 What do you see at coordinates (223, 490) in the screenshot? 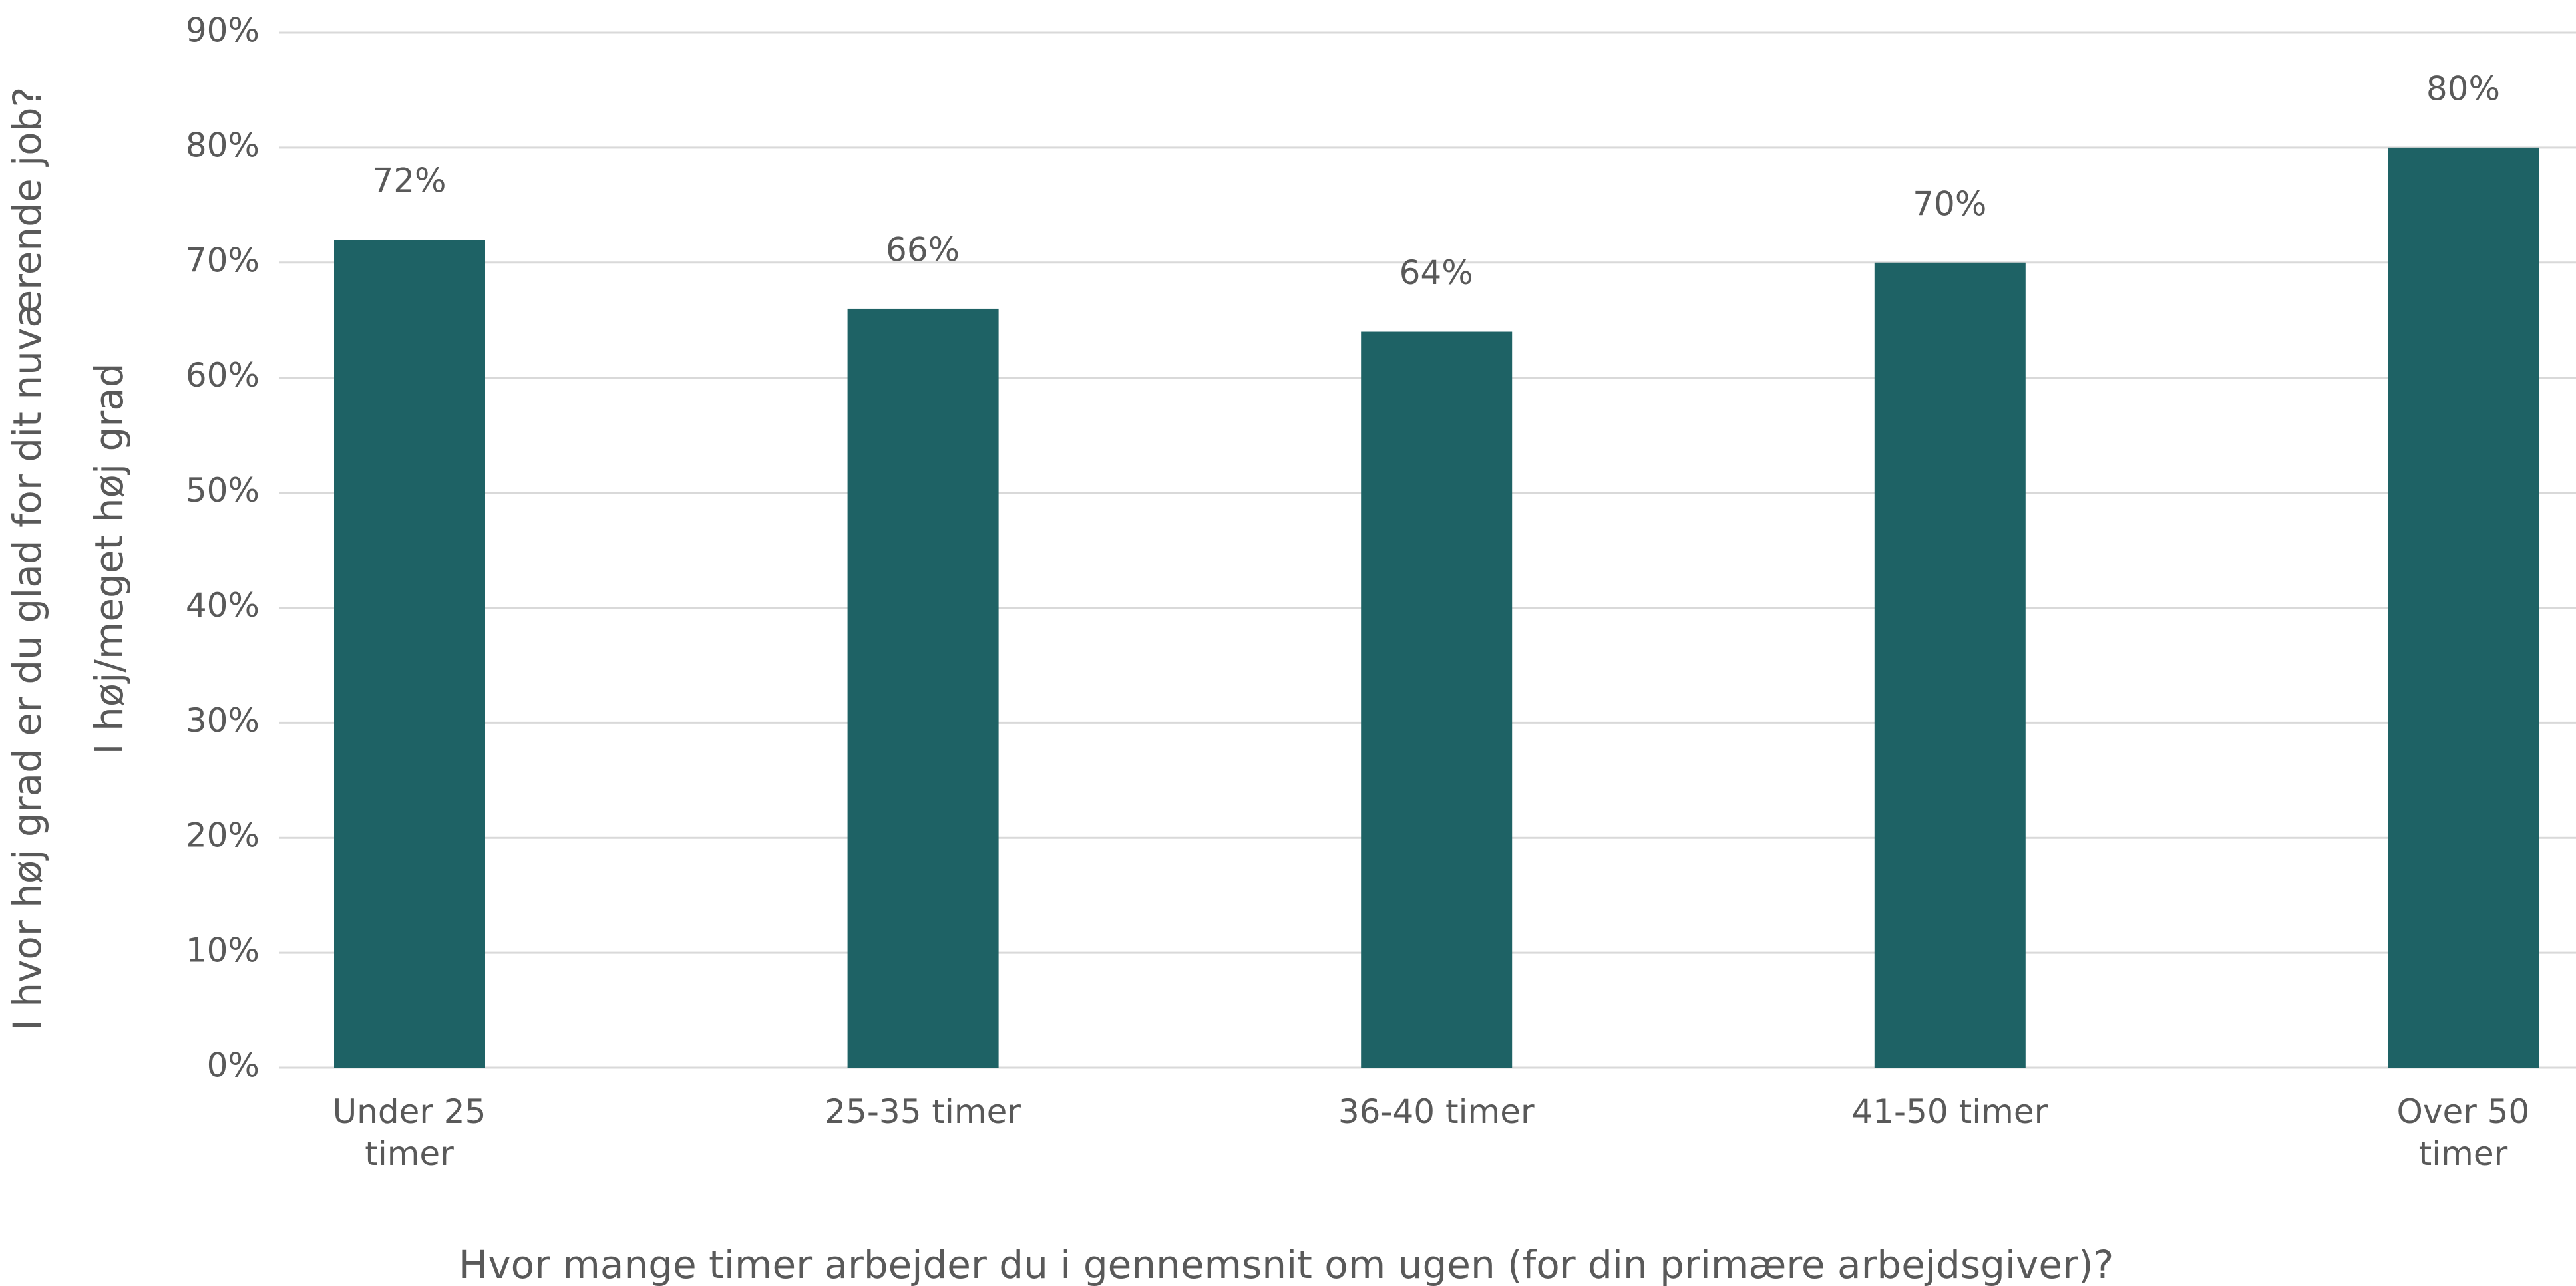
I see `y-tick-label: 50%` at bounding box center [223, 490].